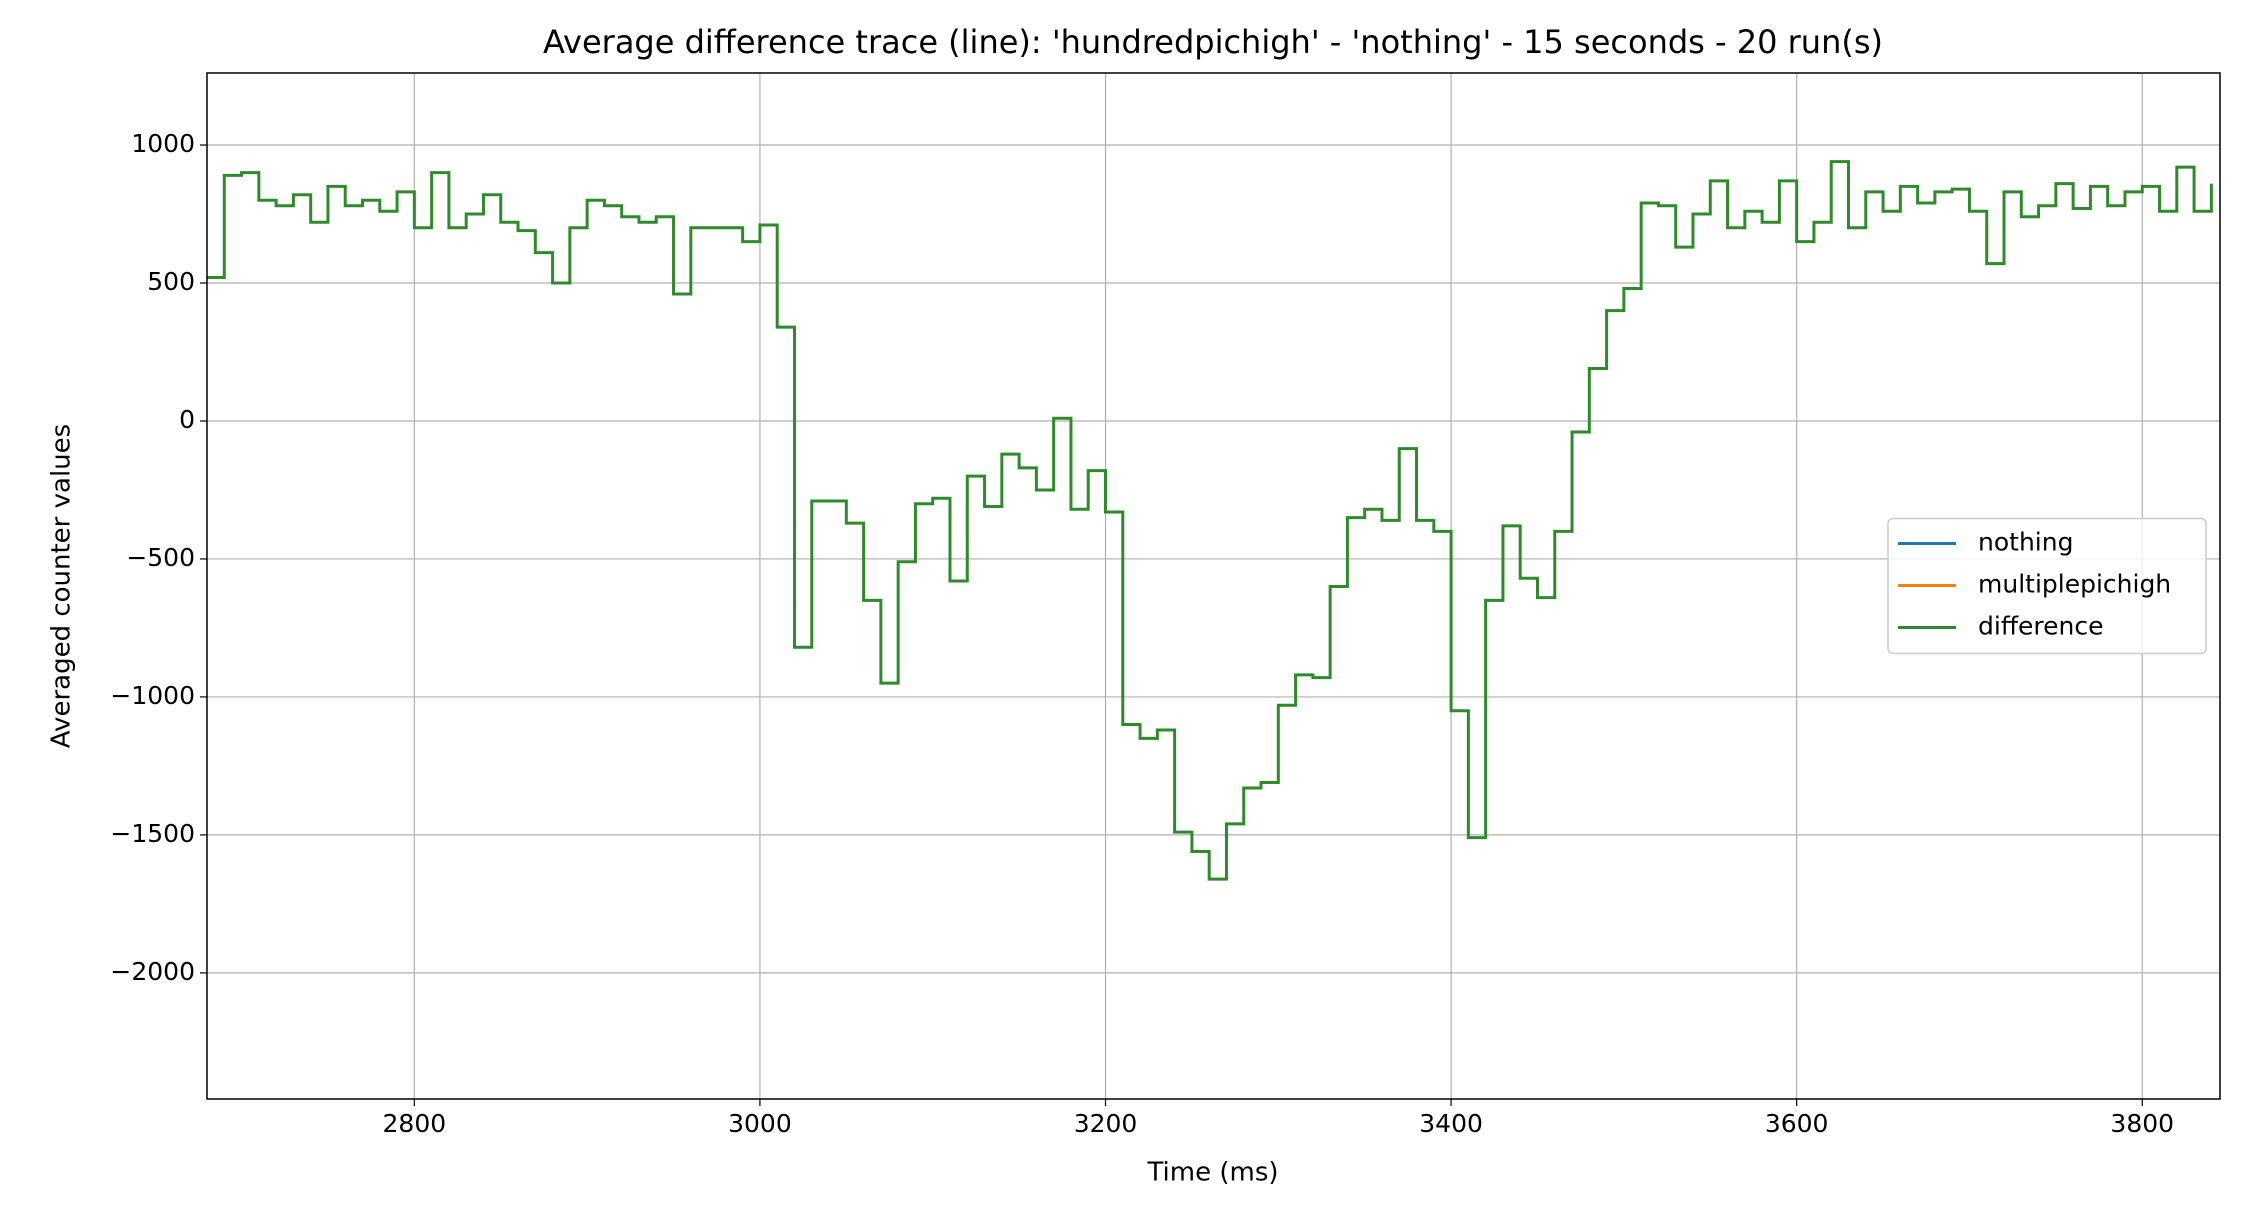  I want to click on y-tick-label: 1000, so click(163, 143).